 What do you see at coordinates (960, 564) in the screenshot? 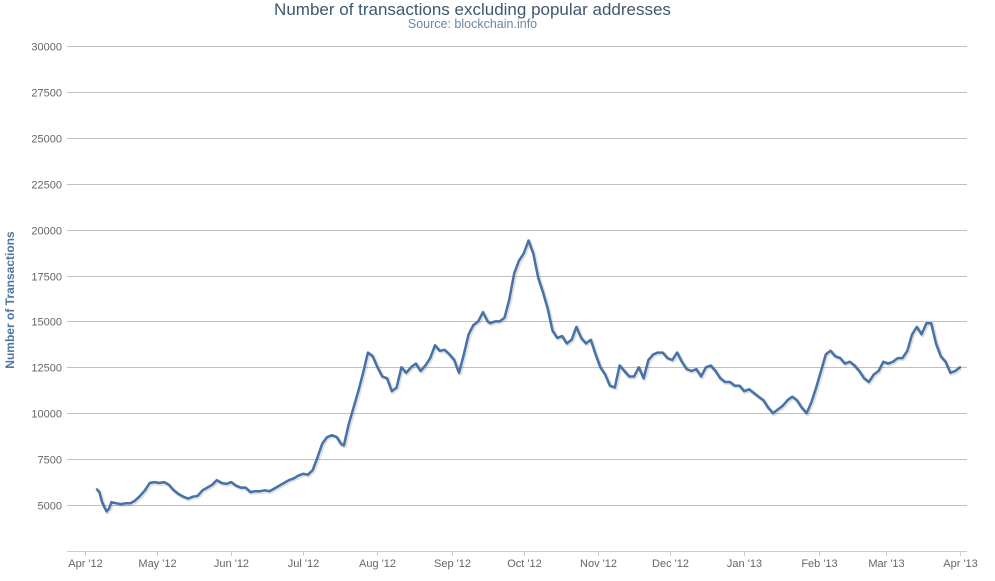
I see `x-tick-label: Apr '13` at bounding box center [960, 564].